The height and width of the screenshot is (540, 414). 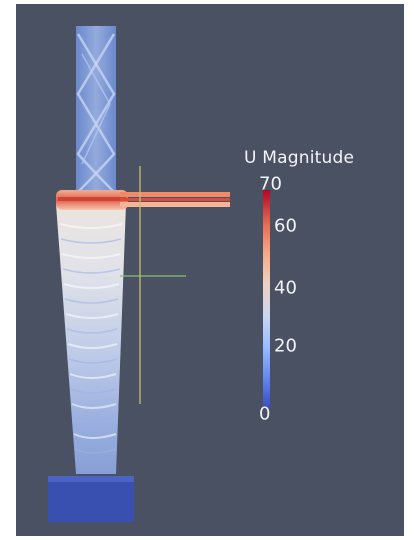 What do you see at coordinates (270, 184) in the screenshot?
I see `colorbar-tick-70: 70` at bounding box center [270, 184].